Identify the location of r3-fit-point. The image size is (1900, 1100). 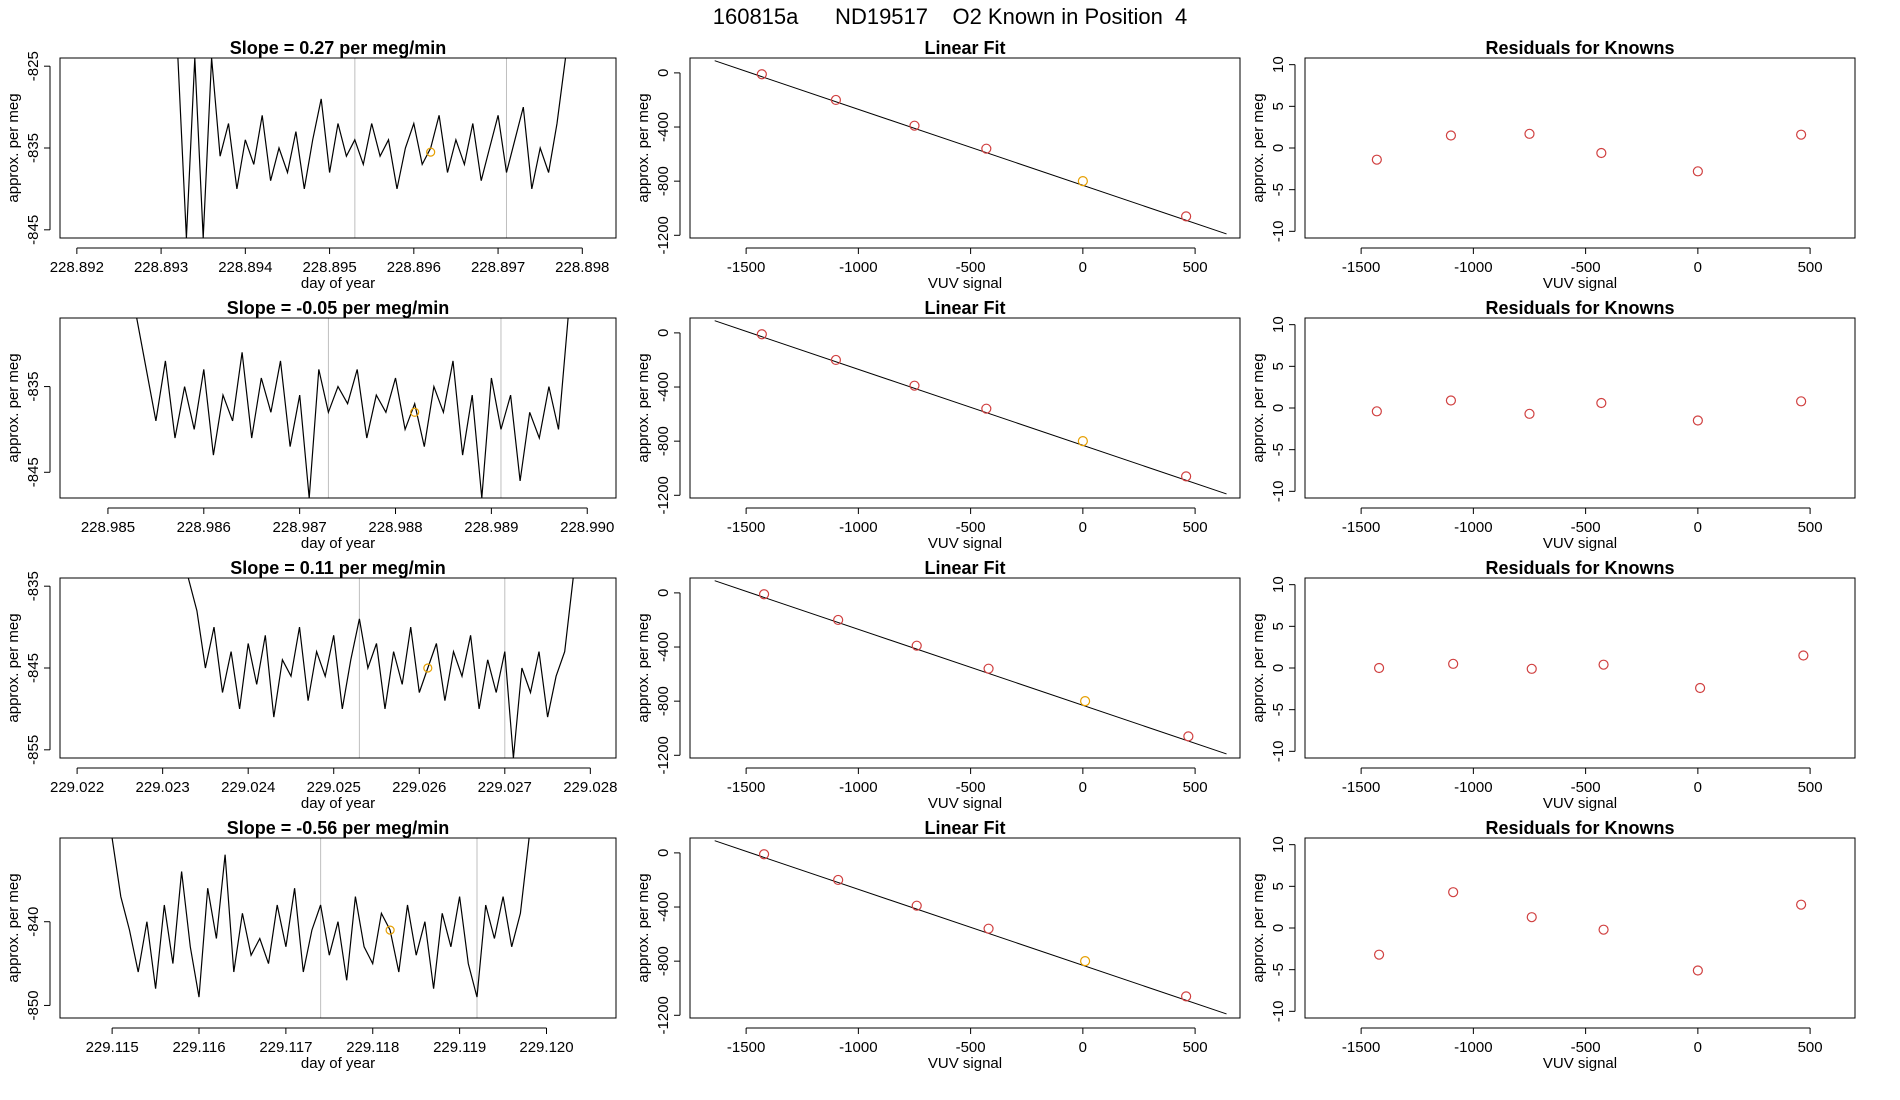
(838, 620).